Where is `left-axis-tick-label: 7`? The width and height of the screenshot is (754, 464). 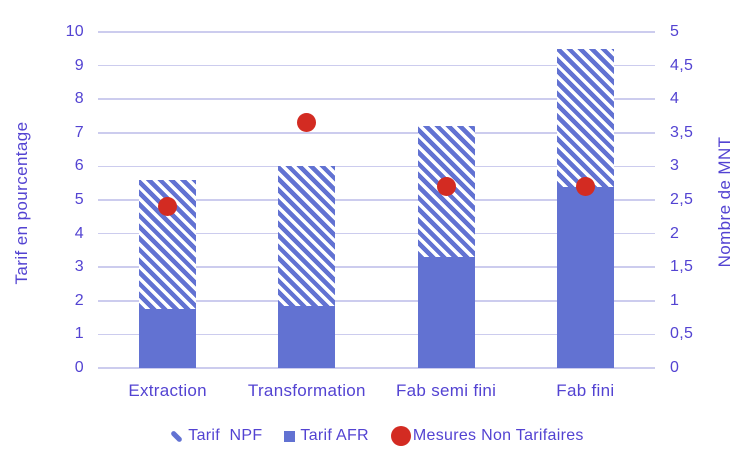
left-axis-tick-label: 7 is located at coordinates (79, 132).